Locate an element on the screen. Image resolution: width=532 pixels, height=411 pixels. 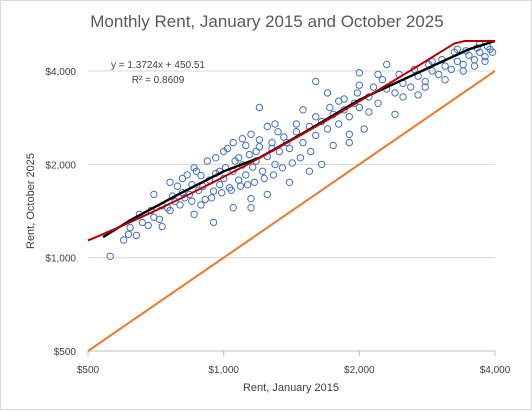
y-tick-label: $500 is located at coordinates (65, 352).